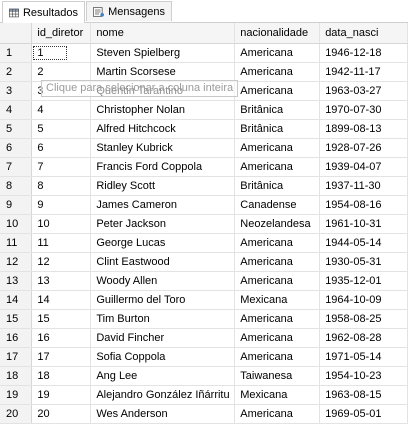  Describe the element at coordinates (61, 300) in the screenshot. I see `id-diretor-cell: 14` at that location.